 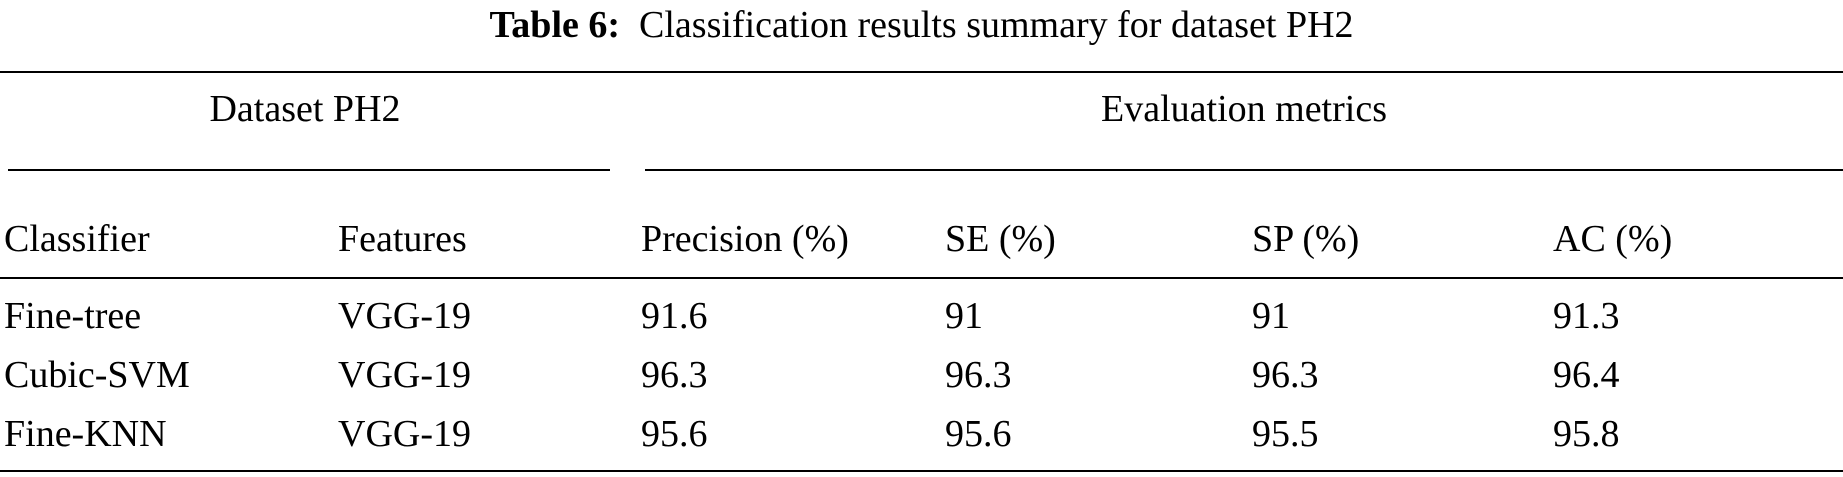 What do you see at coordinates (1306, 239) in the screenshot?
I see `column-header-sp: SP (%)` at bounding box center [1306, 239].